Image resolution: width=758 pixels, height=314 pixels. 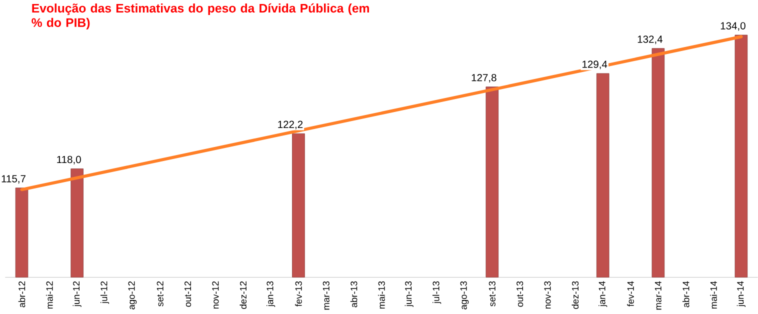 What do you see at coordinates (409, 295) in the screenshot?
I see `x-tick-label: jun-13` at bounding box center [409, 295].